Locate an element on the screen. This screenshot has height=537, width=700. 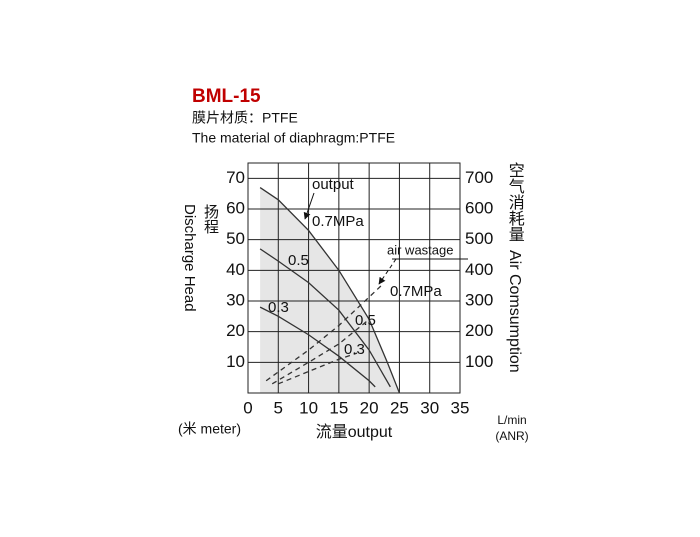
y2-tick-label: 400 is located at coordinates (479, 269).